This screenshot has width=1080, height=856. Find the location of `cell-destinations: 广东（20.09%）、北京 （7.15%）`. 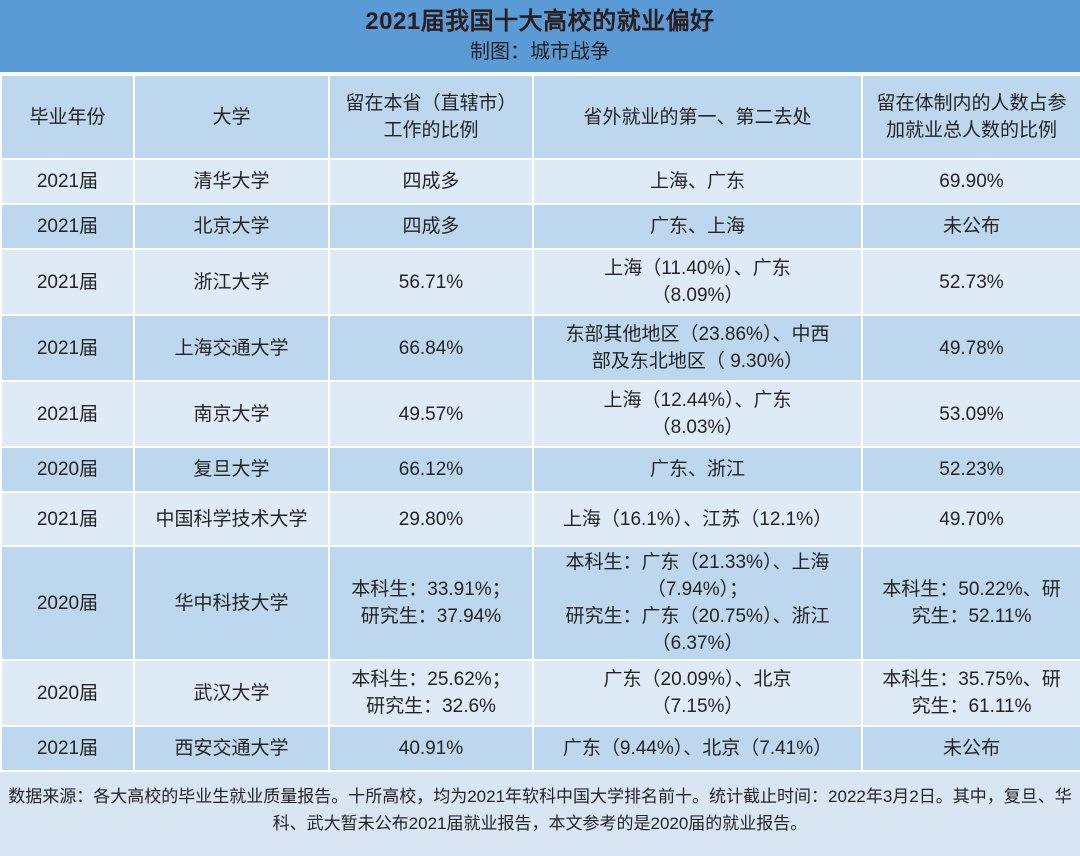

cell-destinations: 广东（20.09%）、北京 （7.15%） is located at coordinates (697, 693).